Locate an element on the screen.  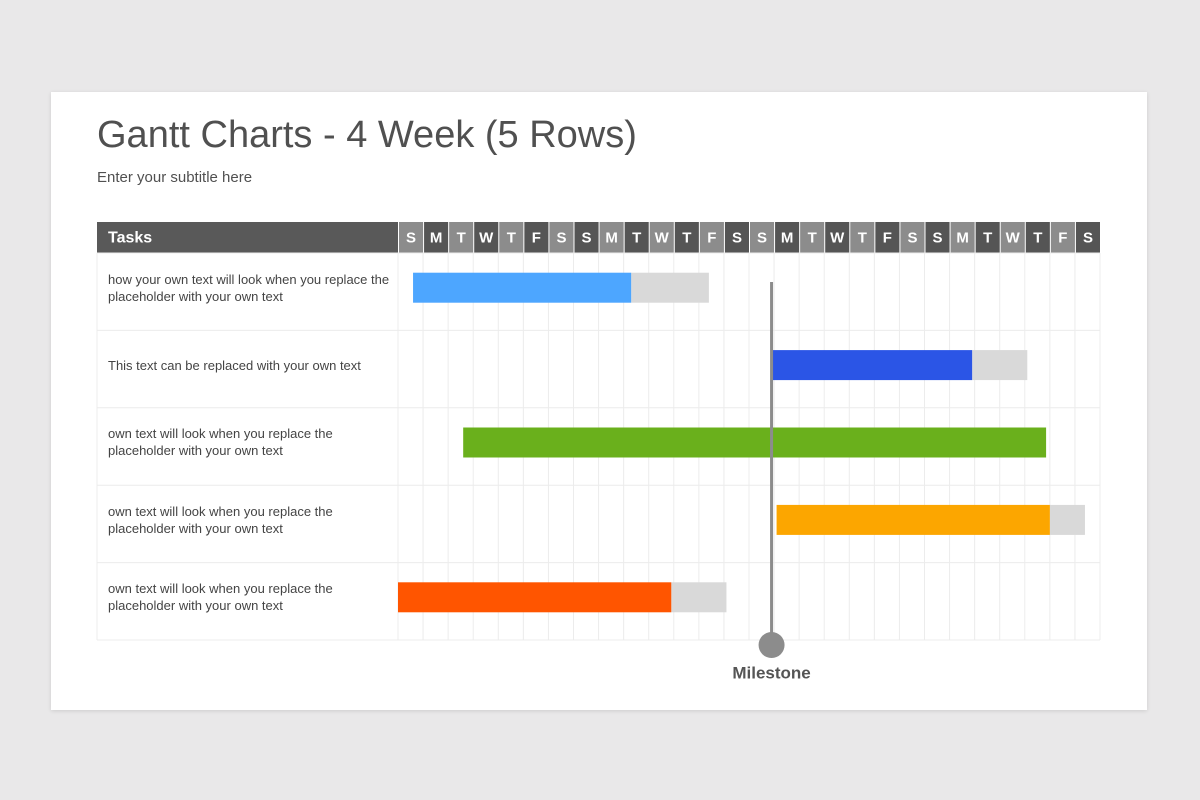
milestone-label: Milestone is located at coordinates (771, 672).